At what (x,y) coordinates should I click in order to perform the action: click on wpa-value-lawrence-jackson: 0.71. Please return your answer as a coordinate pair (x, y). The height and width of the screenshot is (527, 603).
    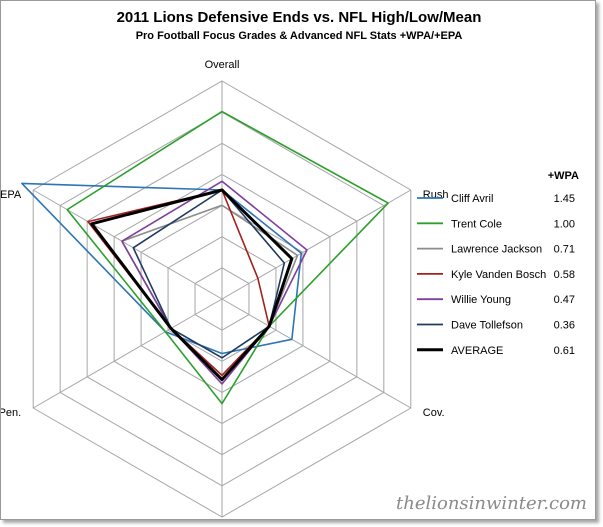
    Looking at the image, I should click on (564, 250).